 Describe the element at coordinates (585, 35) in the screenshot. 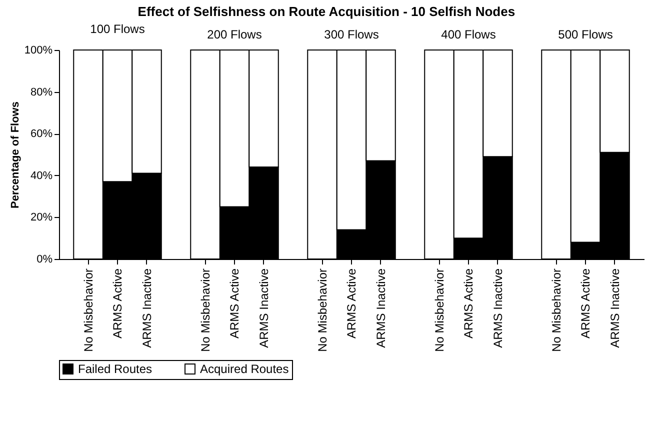

I see `chart-subtitle: 500 Flows` at that location.